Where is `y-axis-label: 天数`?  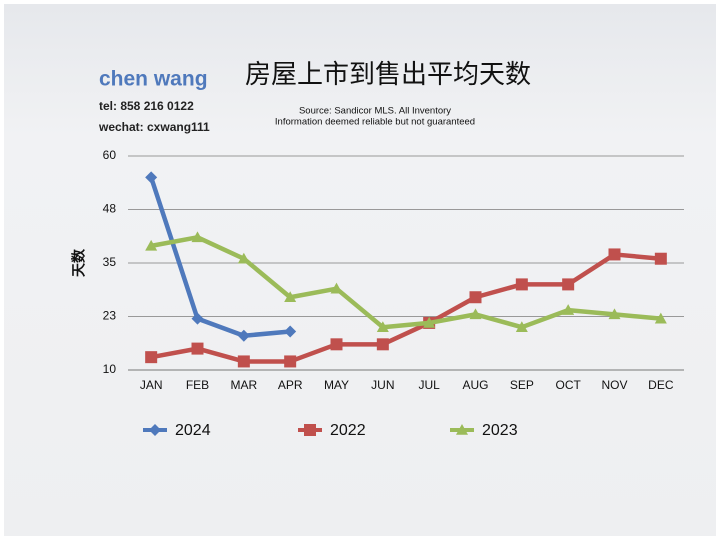 y-axis-label: 天数 is located at coordinates (79, 262).